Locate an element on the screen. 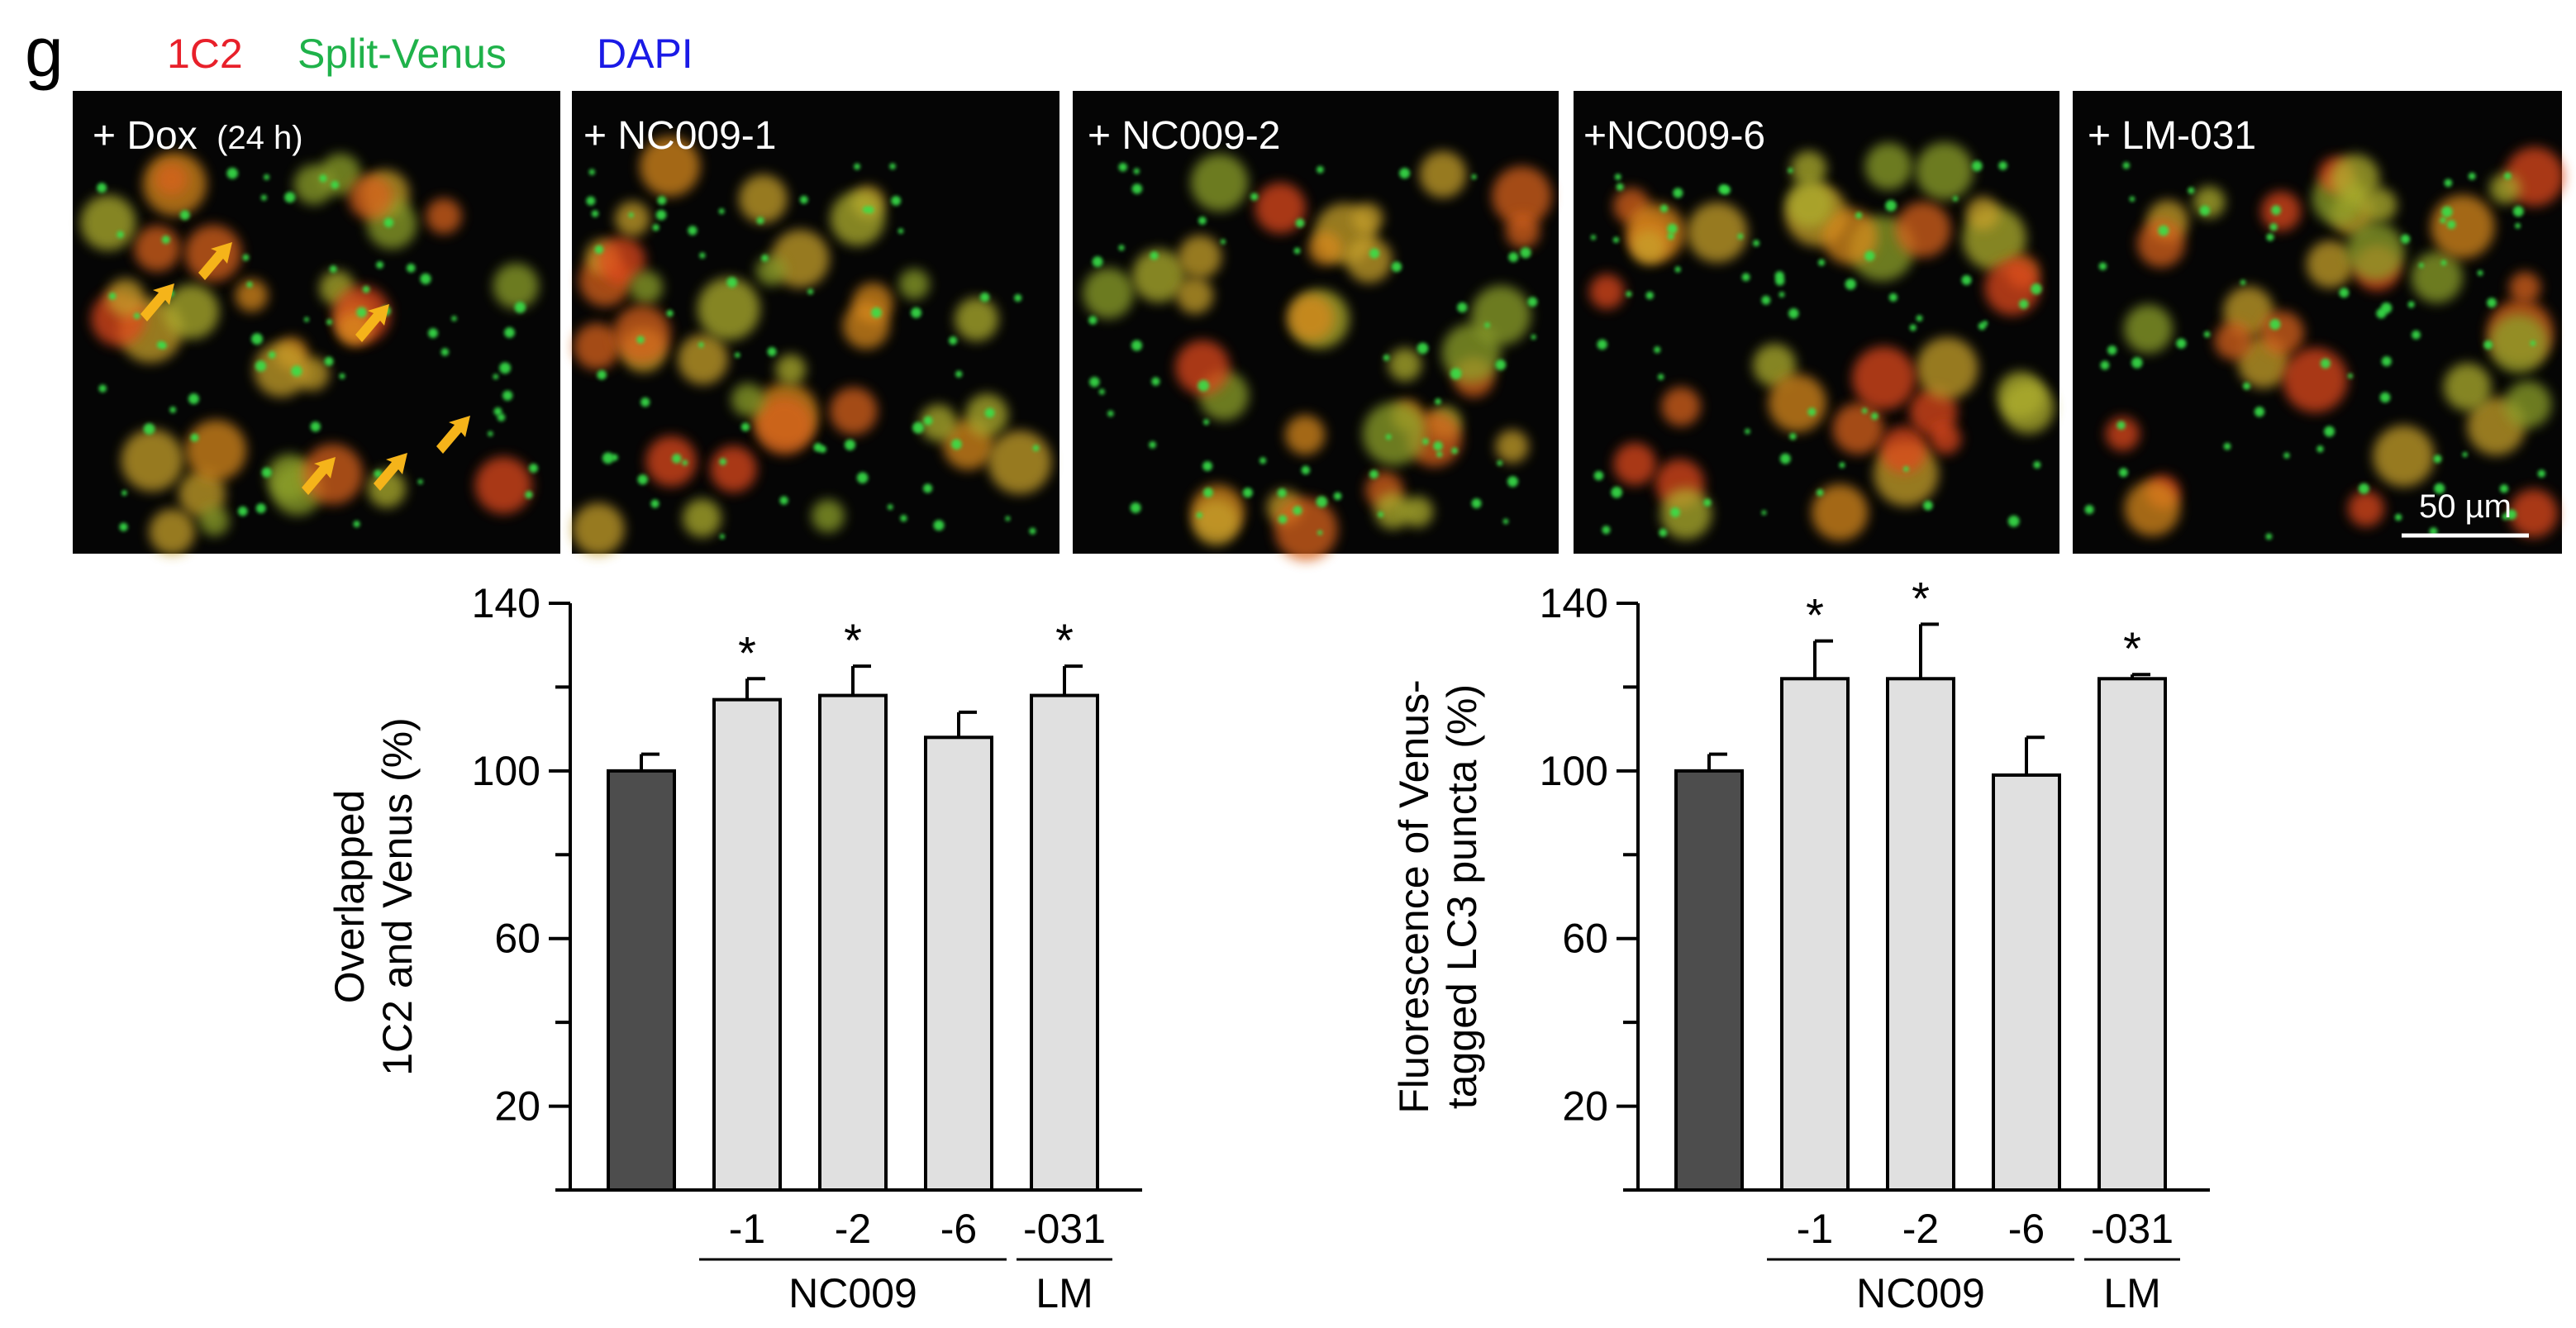  group-label: LM is located at coordinates (2131, 1293).